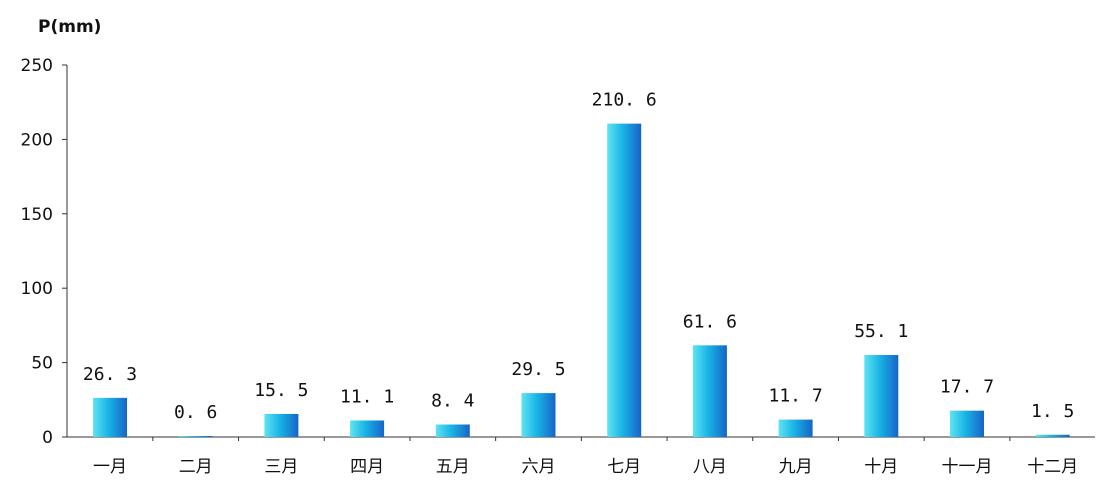 The width and height of the screenshot is (1097, 481). I want to click on data-label: 26. 3, so click(110, 374).